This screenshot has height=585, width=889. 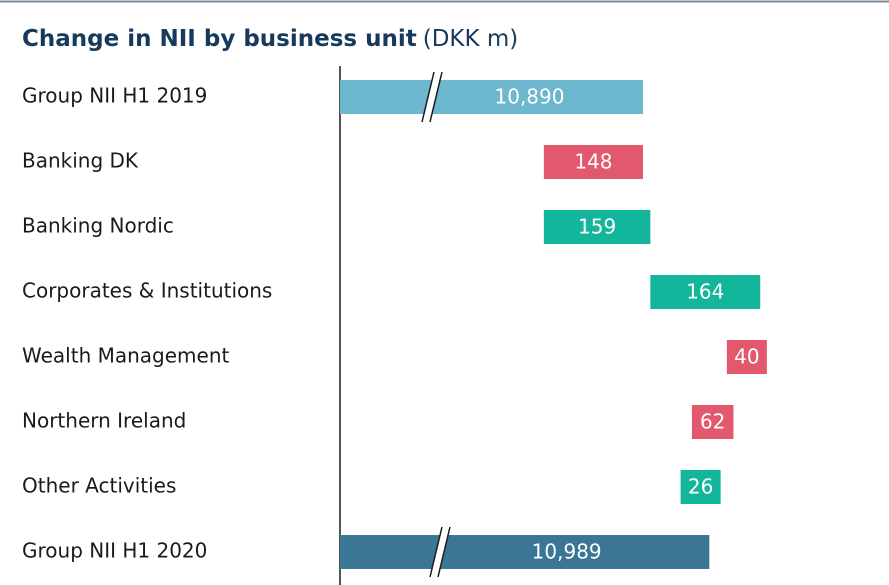 I want to click on chart-subtitle: (DKK m), so click(x=471, y=39).